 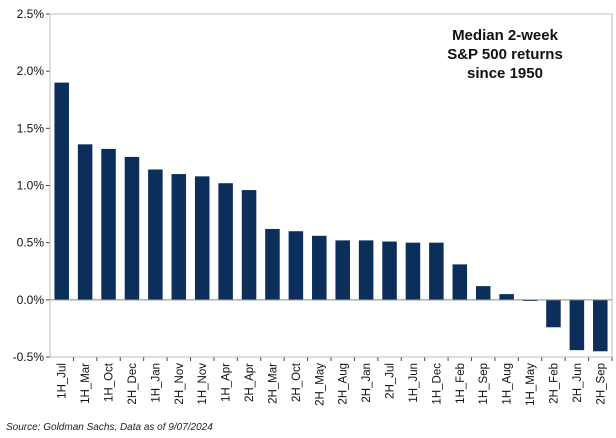 I want to click on x-tick-label: 2H_Aug, so click(x=344, y=384).